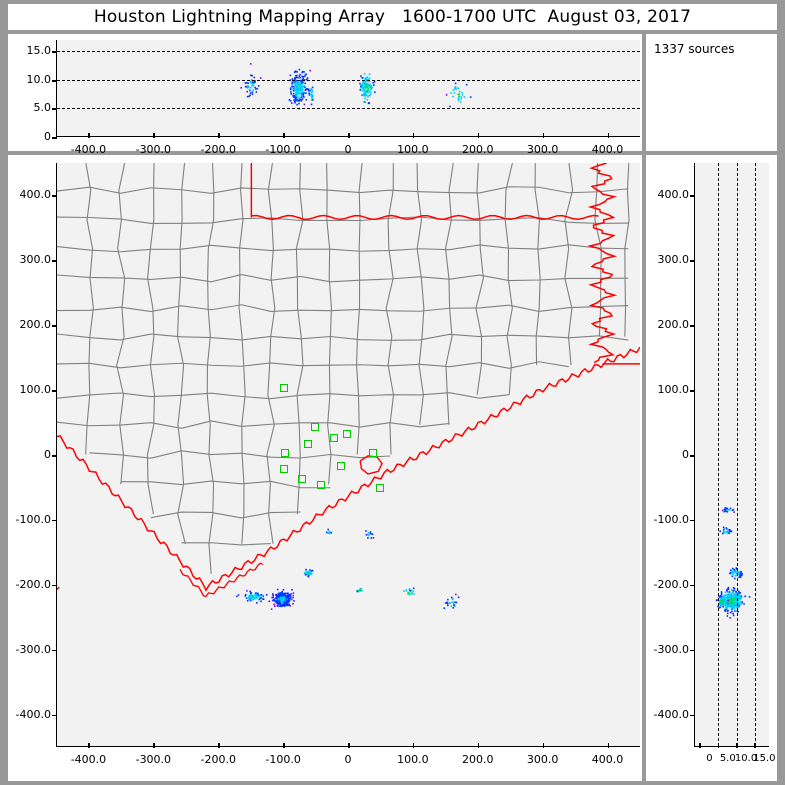 The image size is (785, 785). What do you see at coordinates (33, 584) in the screenshot?
I see `y-tick-label: -200.0` at bounding box center [33, 584].